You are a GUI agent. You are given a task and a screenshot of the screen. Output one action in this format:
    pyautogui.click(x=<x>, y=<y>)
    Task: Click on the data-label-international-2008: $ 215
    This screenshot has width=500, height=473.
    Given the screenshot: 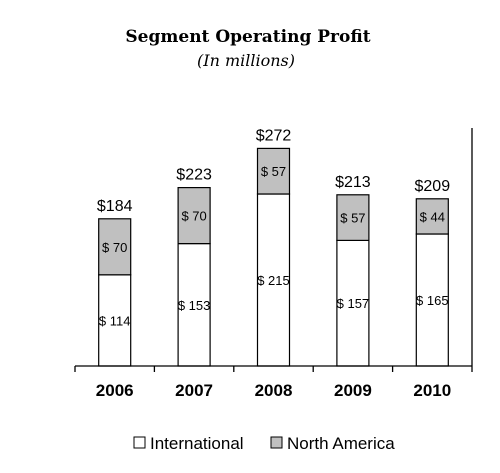 What is the action you would take?
    pyautogui.click(x=273, y=280)
    